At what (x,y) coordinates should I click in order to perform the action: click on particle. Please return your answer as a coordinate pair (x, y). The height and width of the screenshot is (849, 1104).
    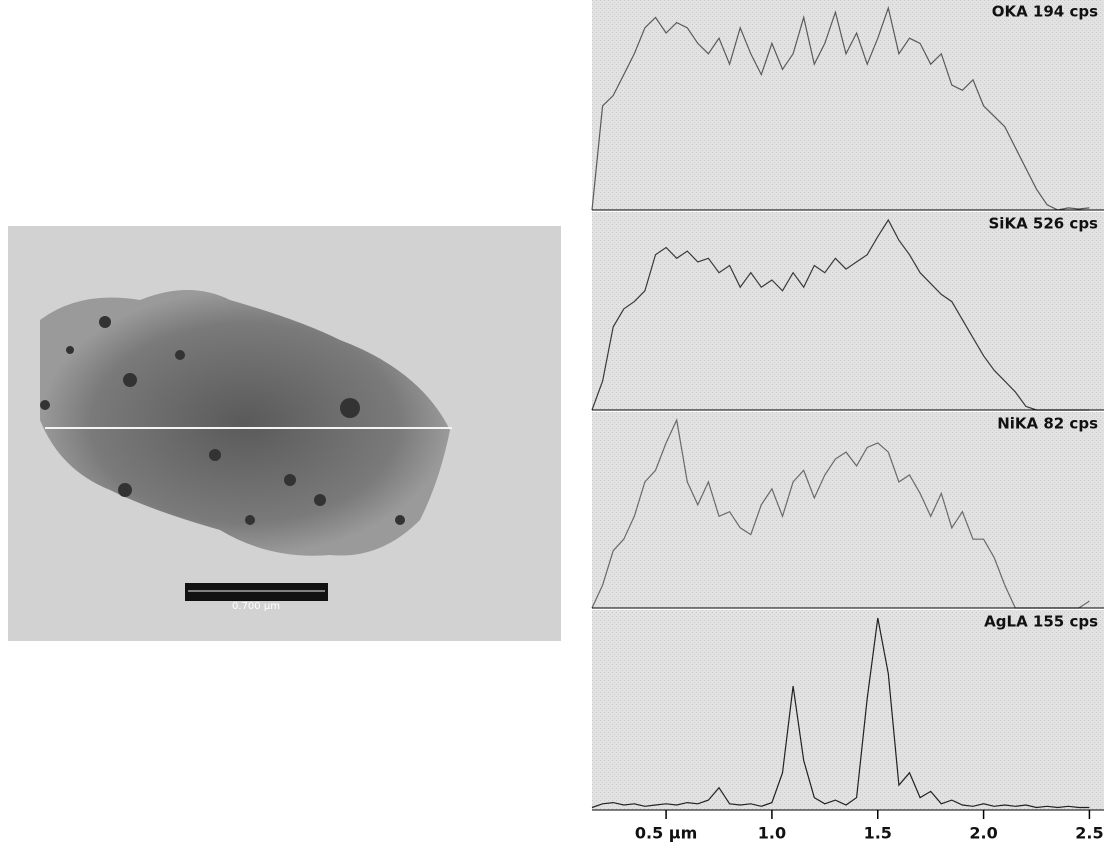
    Looking at the image, I should click on (245, 423).